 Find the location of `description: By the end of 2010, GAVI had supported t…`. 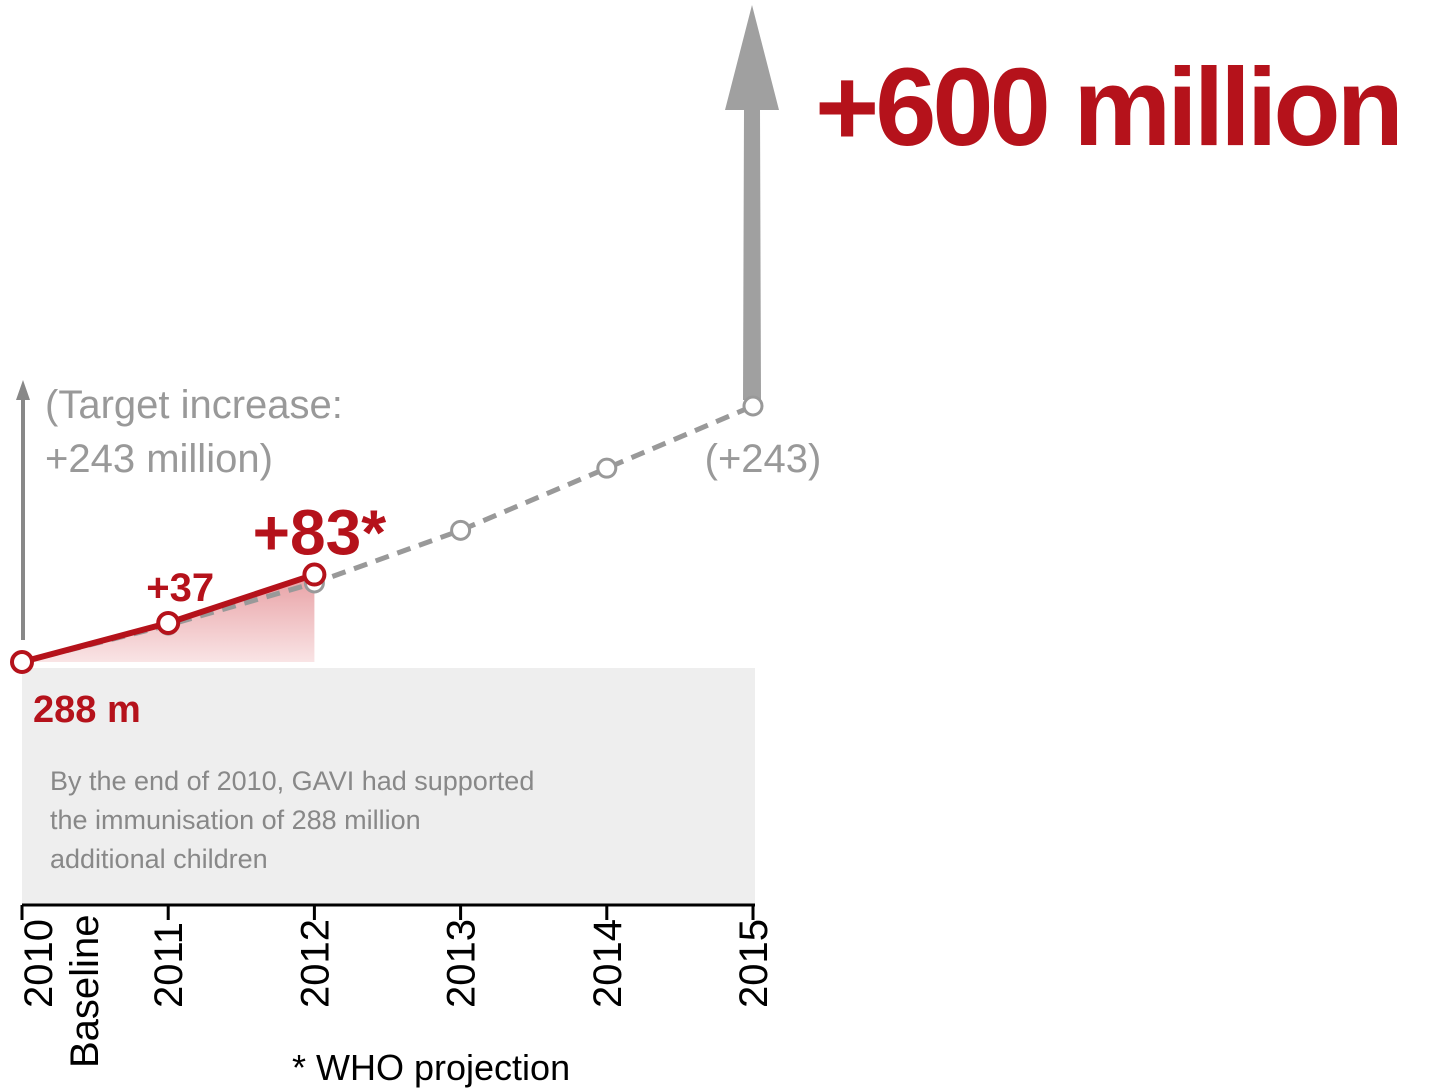

description: By the end of 2010, GAVI had supported t… is located at coordinates (296, 820).